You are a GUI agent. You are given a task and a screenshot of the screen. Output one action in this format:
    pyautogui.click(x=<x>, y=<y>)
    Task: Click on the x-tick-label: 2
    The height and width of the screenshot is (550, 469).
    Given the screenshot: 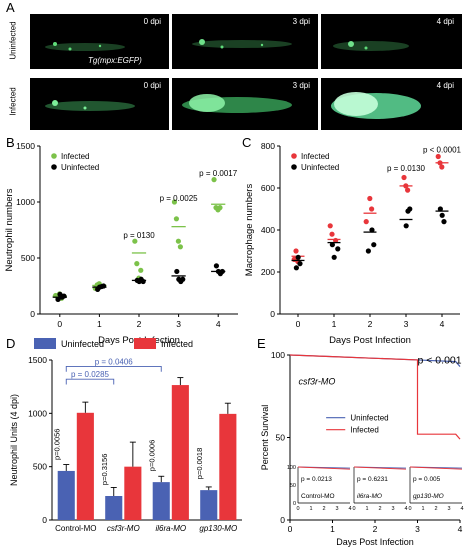 What is the action you would take?
    pyautogui.click(x=375, y=529)
    